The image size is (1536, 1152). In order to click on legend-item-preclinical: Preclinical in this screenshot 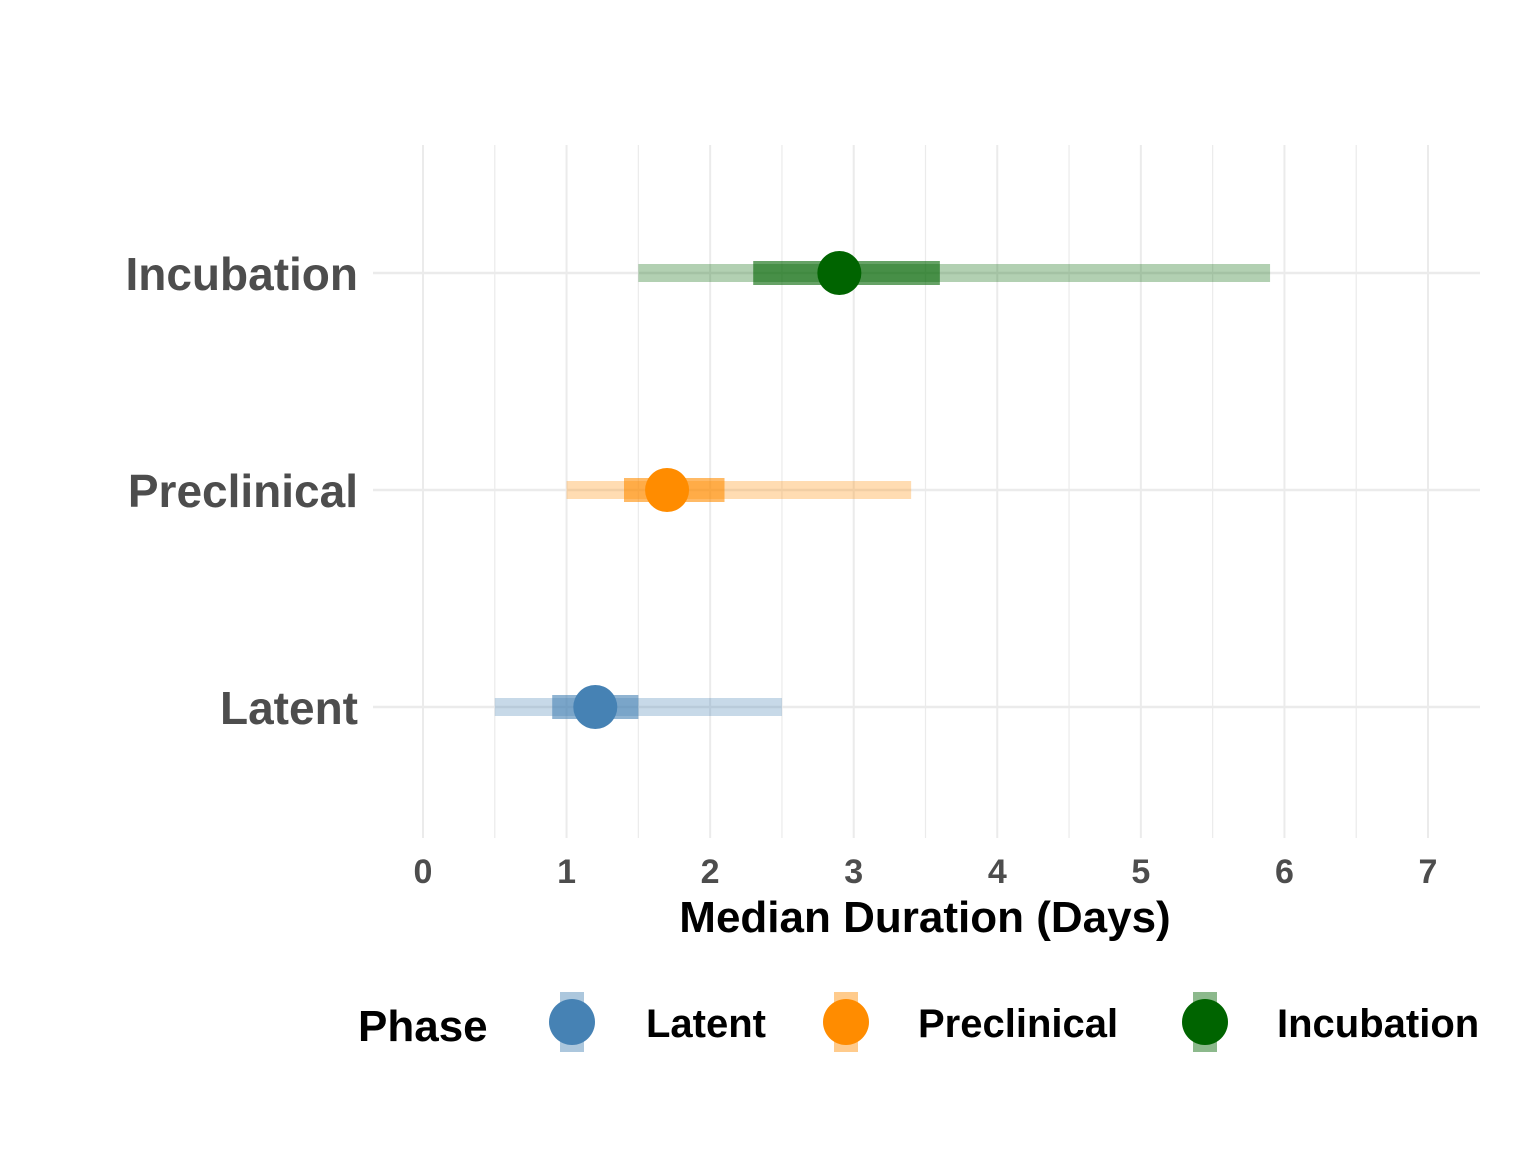, I will do `click(970, 1022)`.